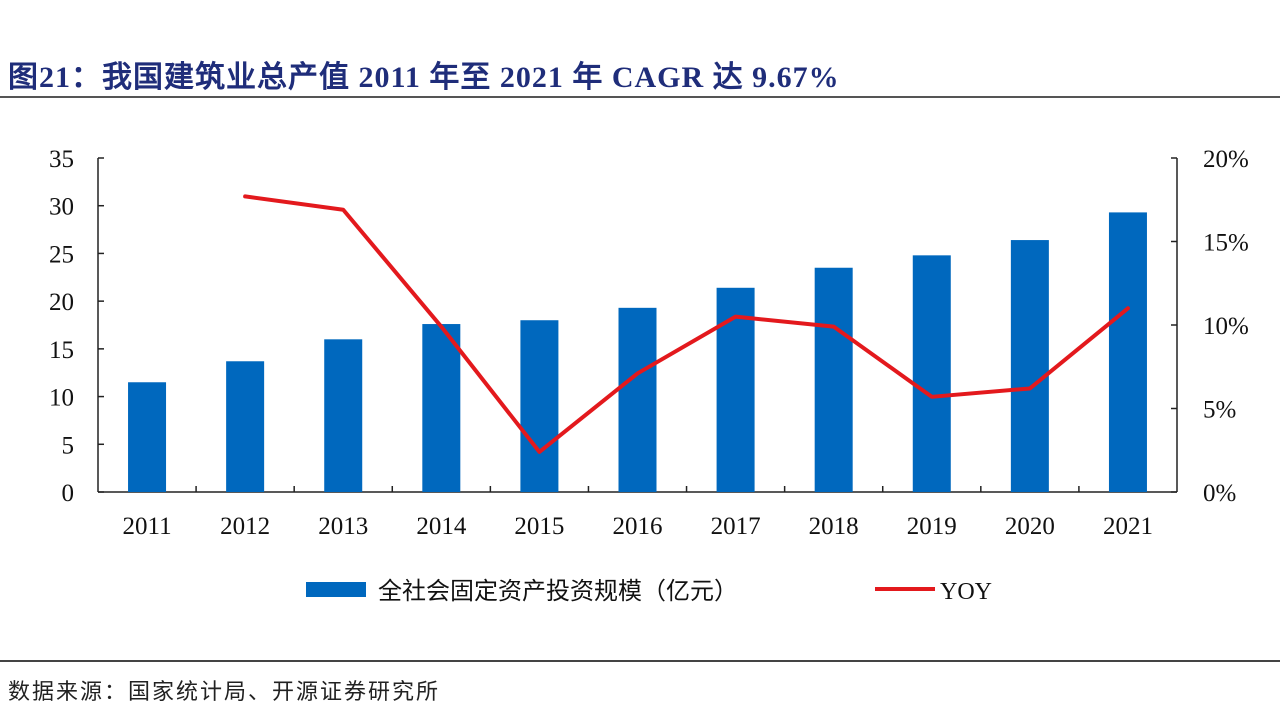 Image resolution: width=1280 pixels, height=710 pixels. What do you see at coordinates (245, 426) in the screenshot?
I see `bar-2012` at bounding box center [245, 426].